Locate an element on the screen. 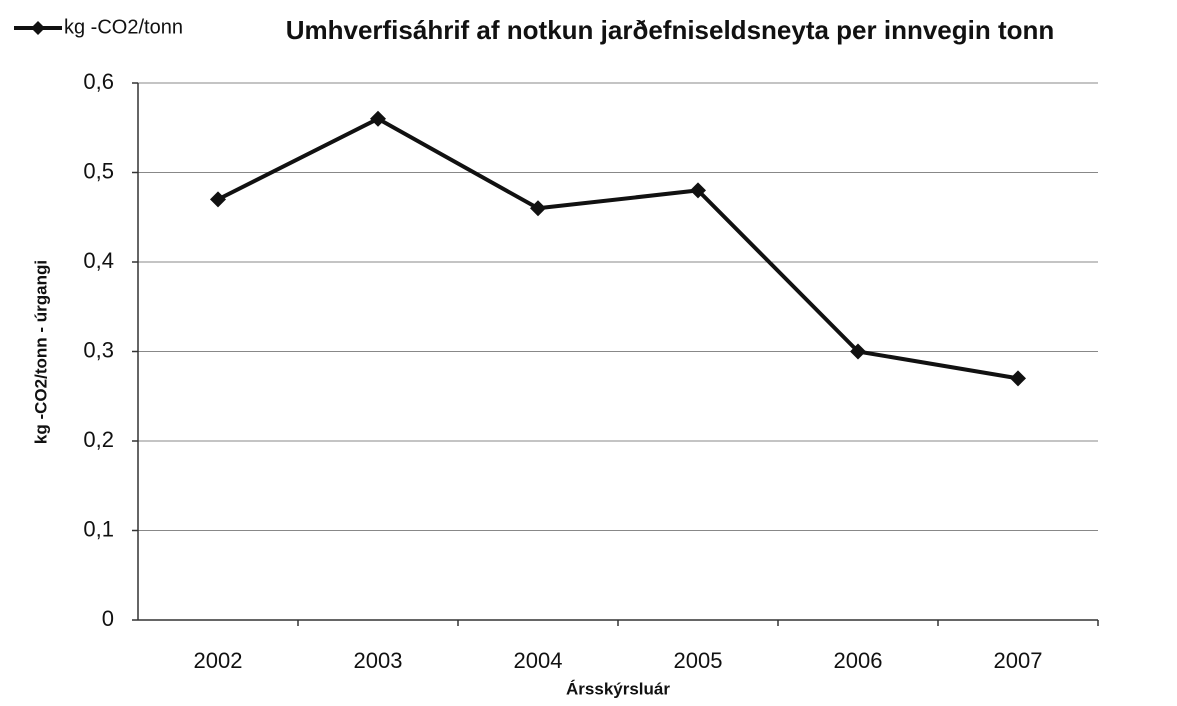  x-tick-label: 2005 is located at coordinates (698, 660).